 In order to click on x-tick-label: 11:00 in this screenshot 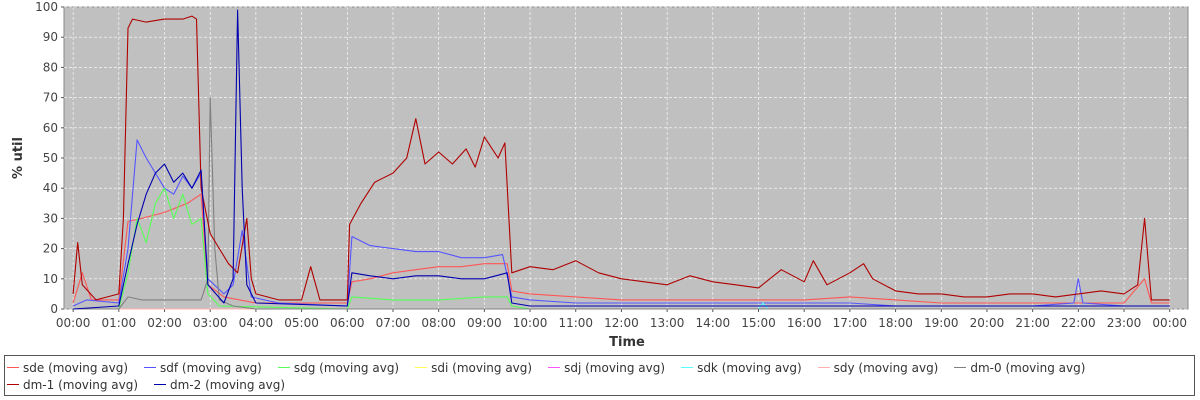, I will do `click(575, 323)`.